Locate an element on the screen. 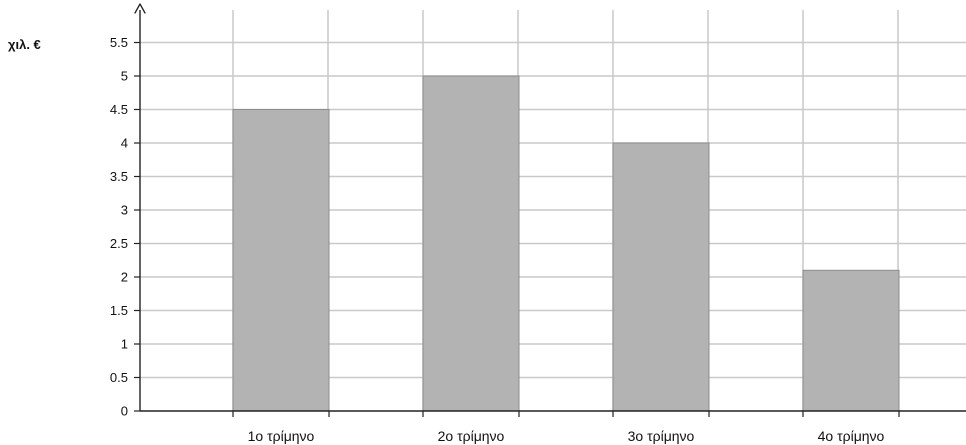  x-category-label-1: 1ο τρίμηνο is located at coordinates (281, 436).